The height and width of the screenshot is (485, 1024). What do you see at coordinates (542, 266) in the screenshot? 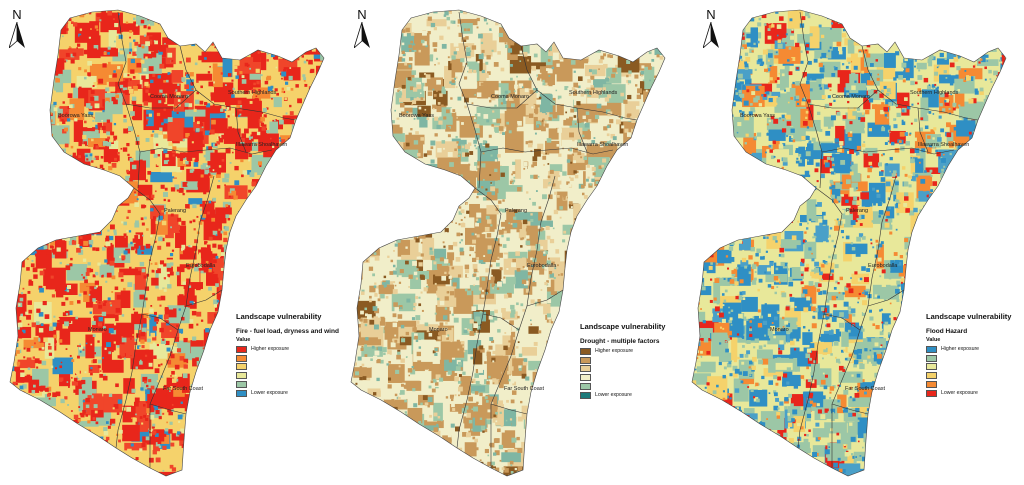
I see `region-label: Eurobodalla` at bounding box center [542, 266].